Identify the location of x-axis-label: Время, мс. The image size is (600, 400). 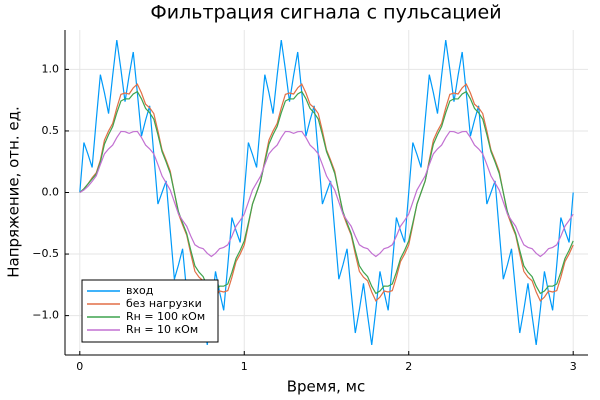
(326, 387).